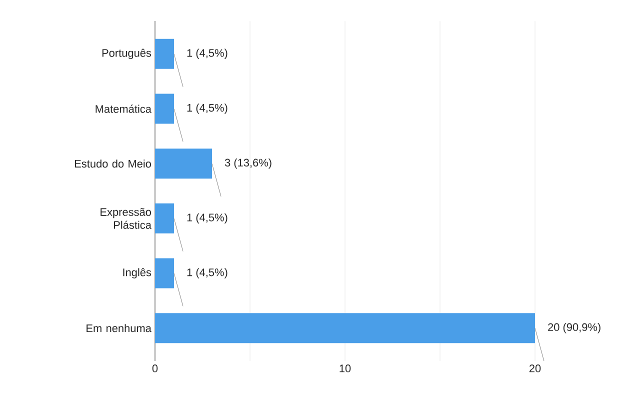 The height and width of the screenshot is (401, 627). I want to click on data-label: 20 (90,9%), so click(574, 328).